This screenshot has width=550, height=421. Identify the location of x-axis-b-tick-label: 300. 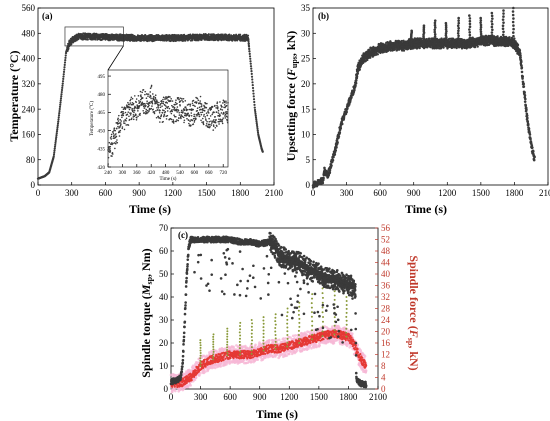
(347, 193).